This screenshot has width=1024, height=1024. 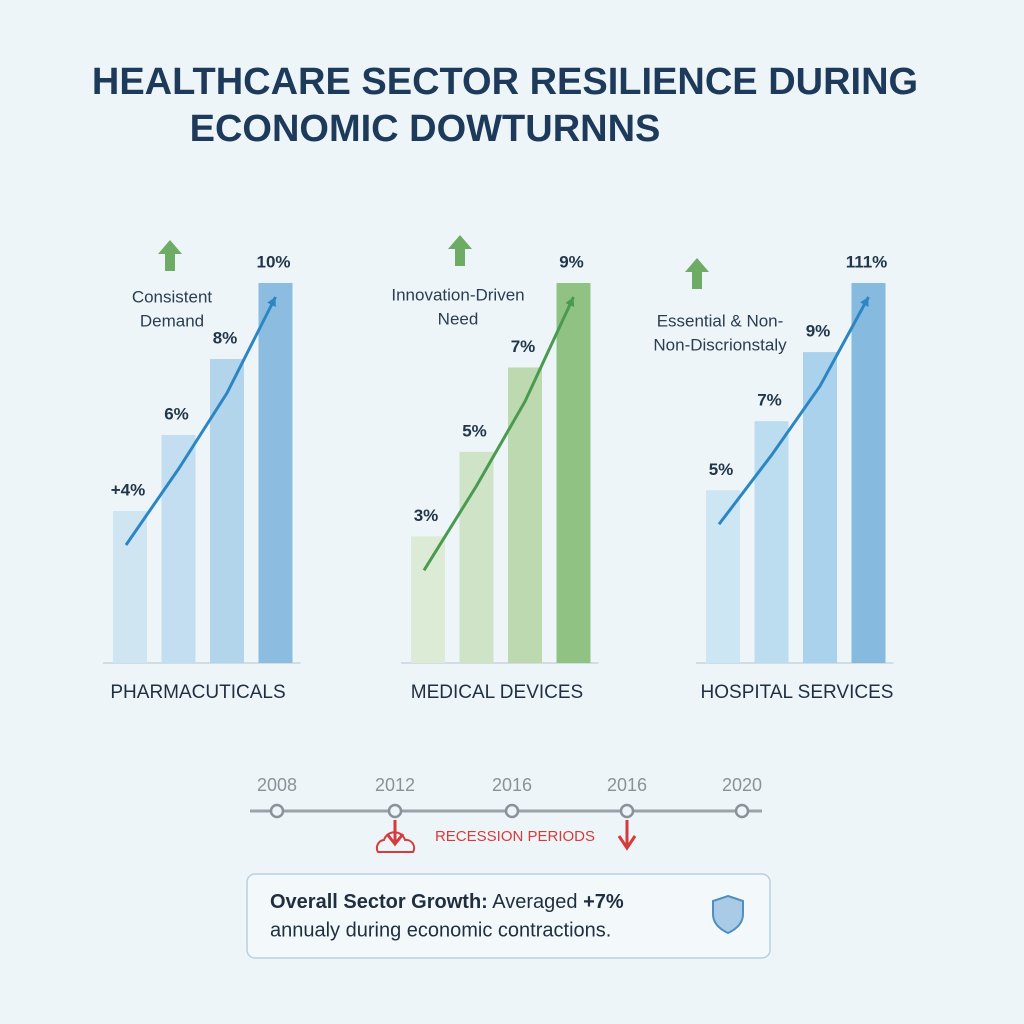 I want to click on recession-markers: RECESSION PERIODS, so click(x=506, y=836).